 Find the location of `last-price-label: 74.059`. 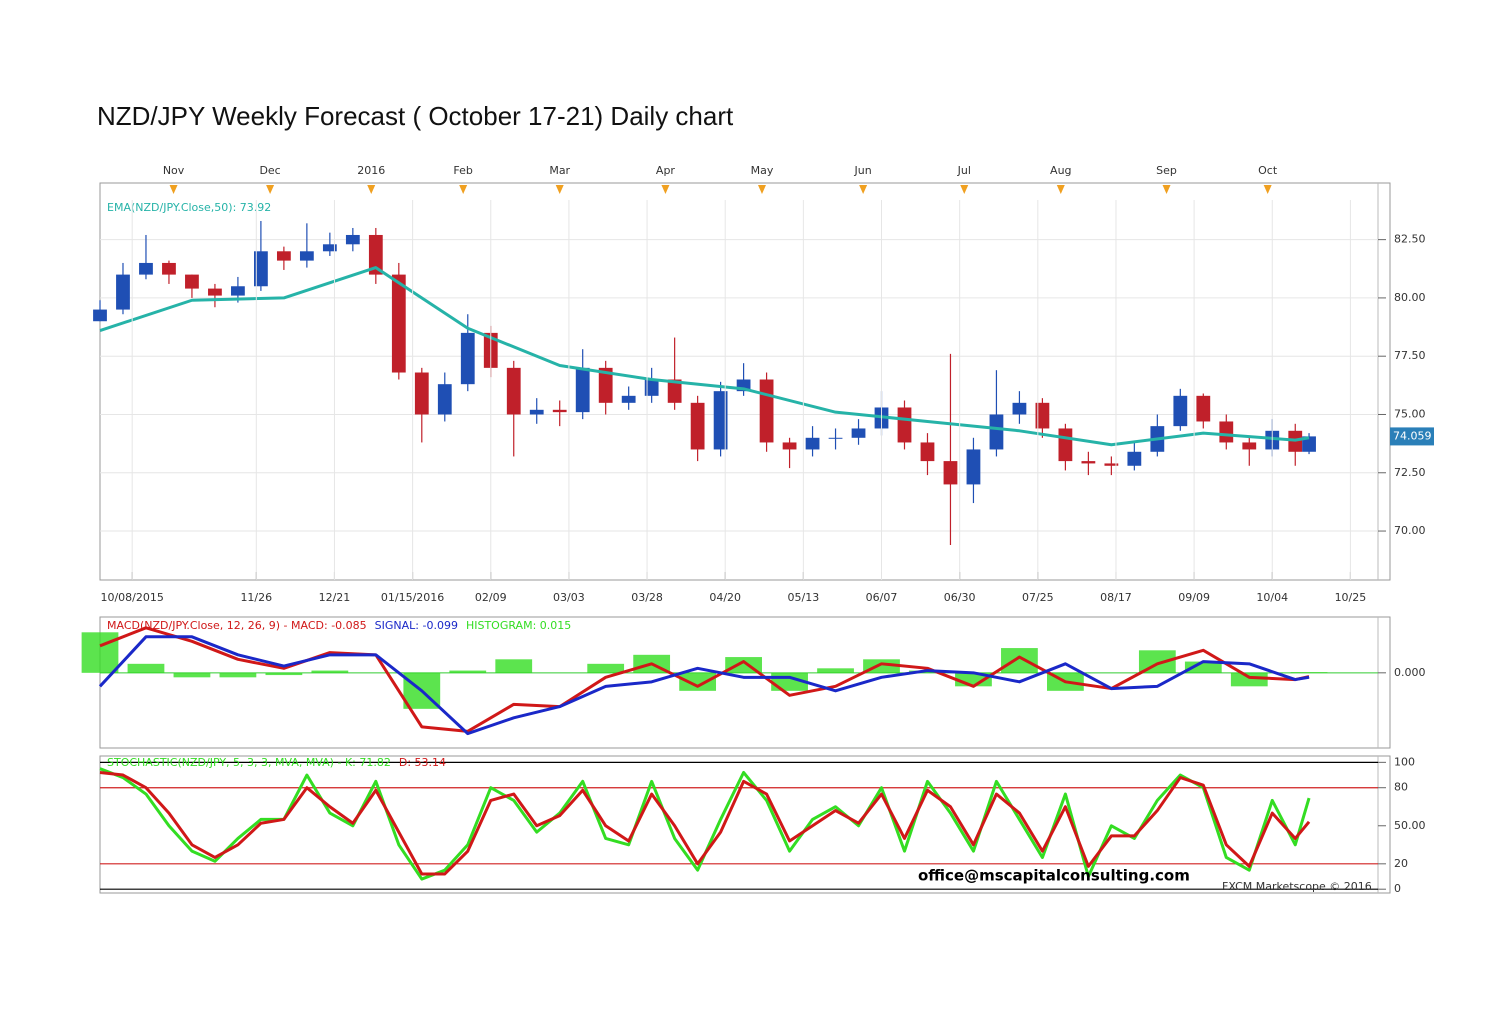

last-price-label: 74.059 is located at coordinates (1412, 435).